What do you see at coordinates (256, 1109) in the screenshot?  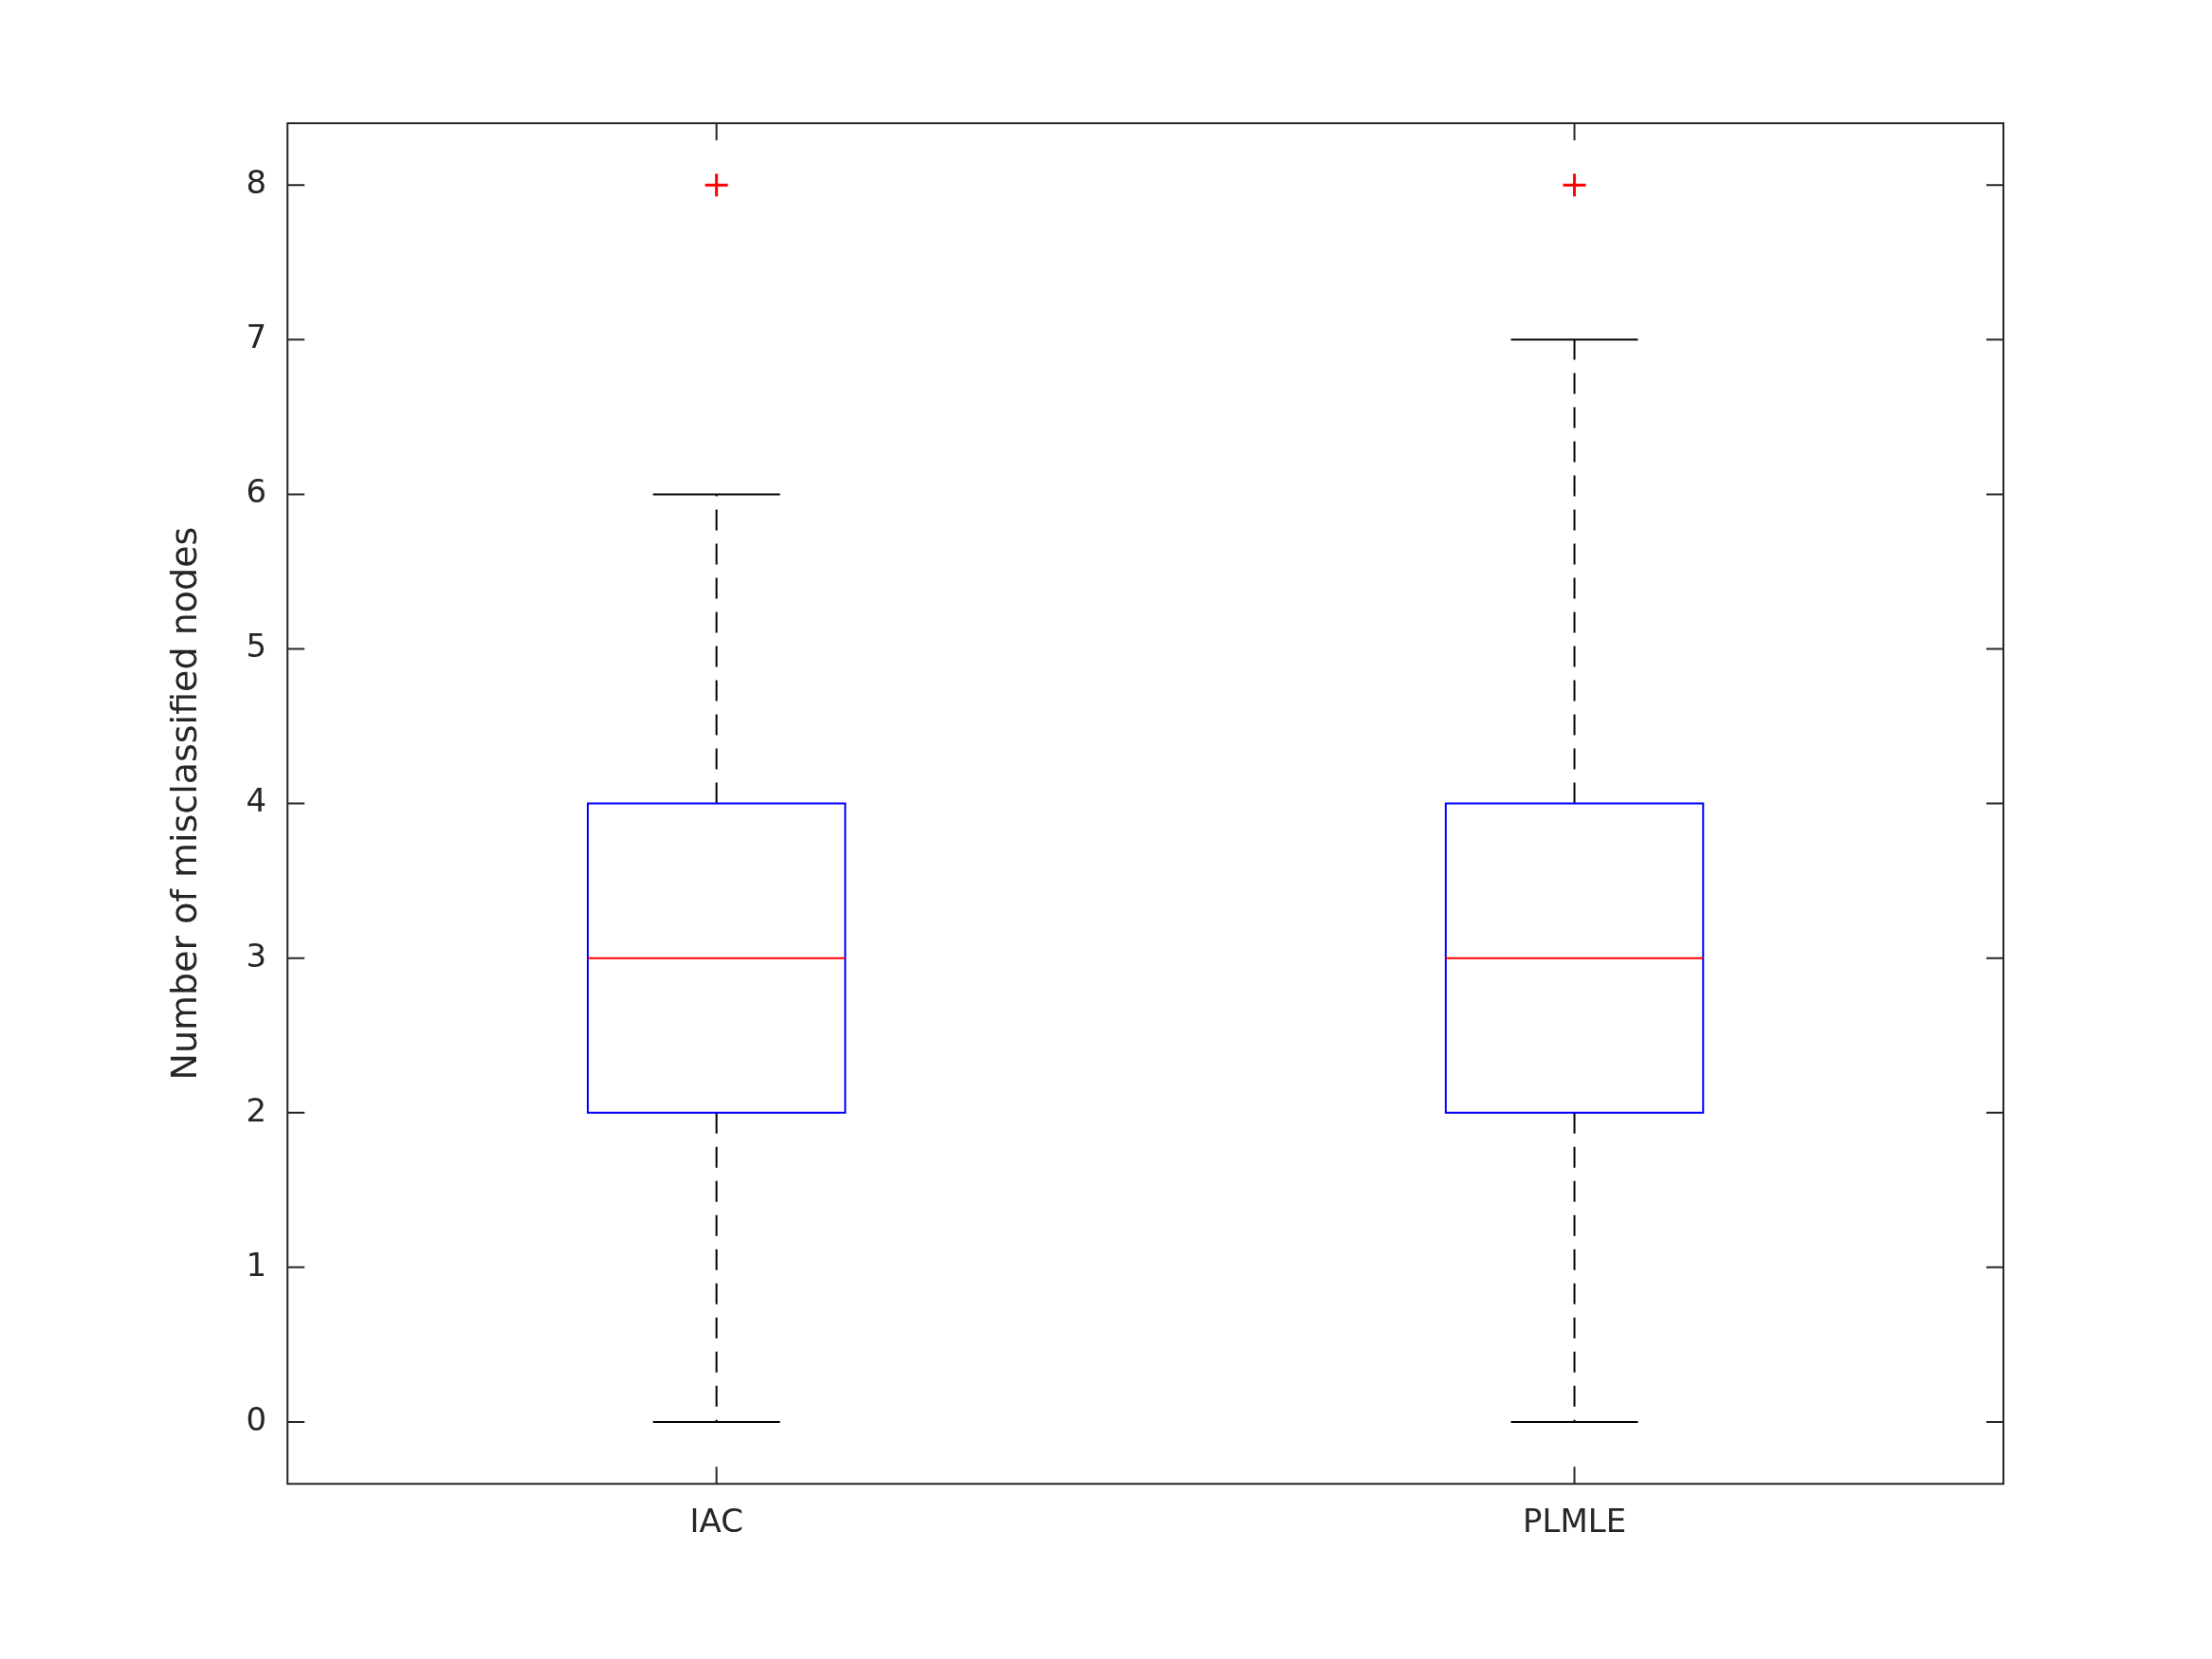 I see `y-tick-label: 2` at bounding box center [256, 1109].